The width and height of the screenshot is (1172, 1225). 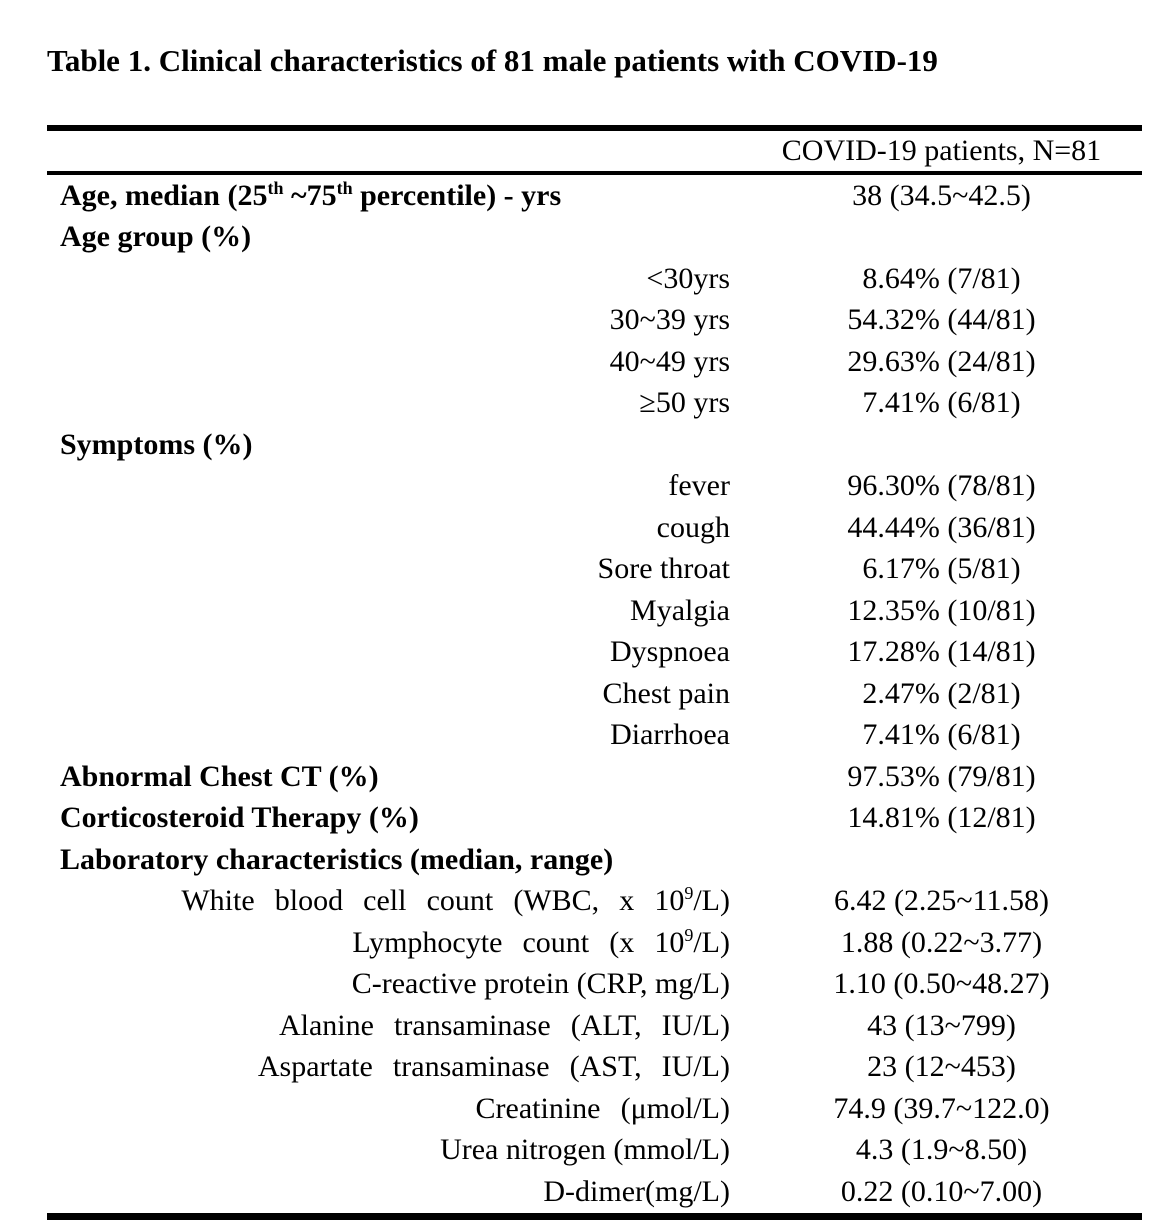 What do you see at coordinates (941, 652) in the screenshot?
I see `row-value: 17.28% (14/81)` at bounding box center [941, 652].